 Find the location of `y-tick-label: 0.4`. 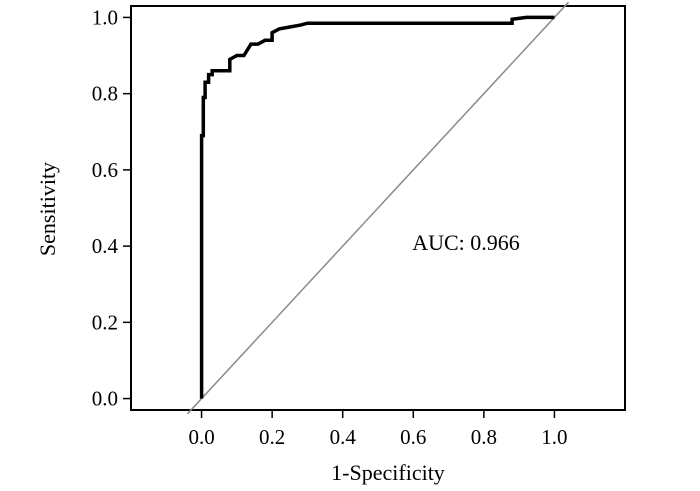

y-tick-label: 0.4 is located at coordinates (105, 246).